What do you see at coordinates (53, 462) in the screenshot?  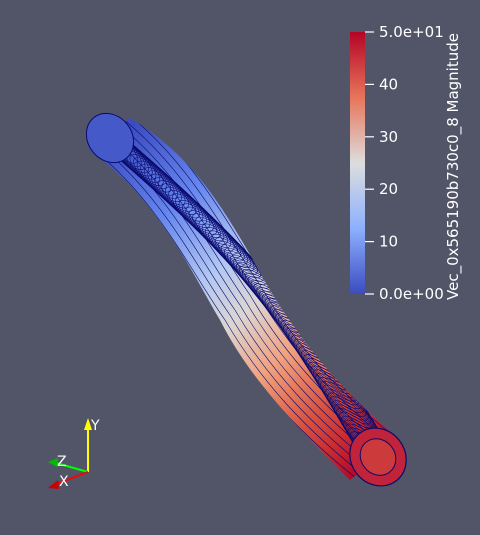 I see `z-axis-arrow-icon` at bounding box center [53, 462].